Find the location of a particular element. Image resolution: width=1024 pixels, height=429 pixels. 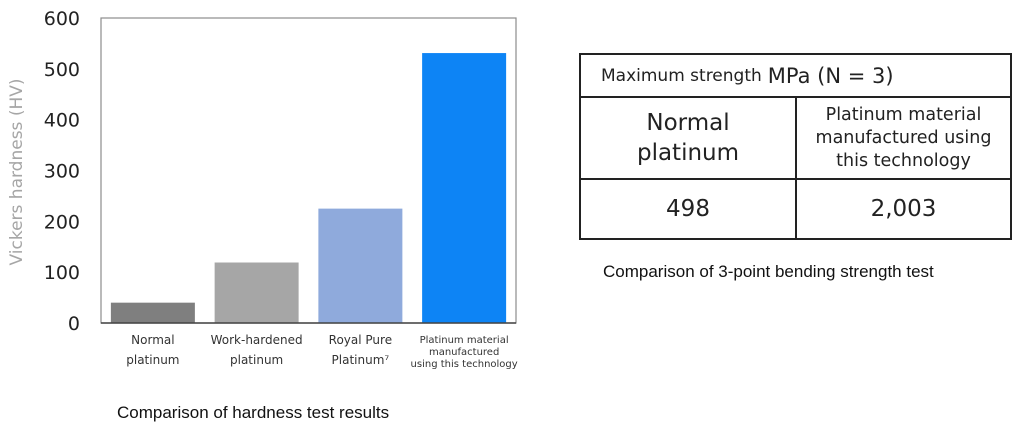

y-tick-label: 600 is located at coordinates (62, 19).